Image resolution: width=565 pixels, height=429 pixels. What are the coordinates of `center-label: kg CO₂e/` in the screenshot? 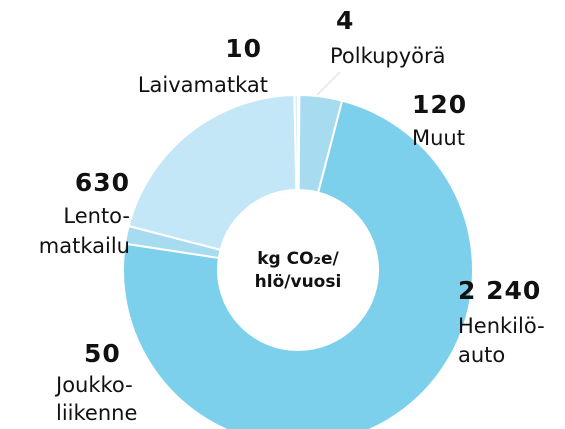 It's located at (298, 259).